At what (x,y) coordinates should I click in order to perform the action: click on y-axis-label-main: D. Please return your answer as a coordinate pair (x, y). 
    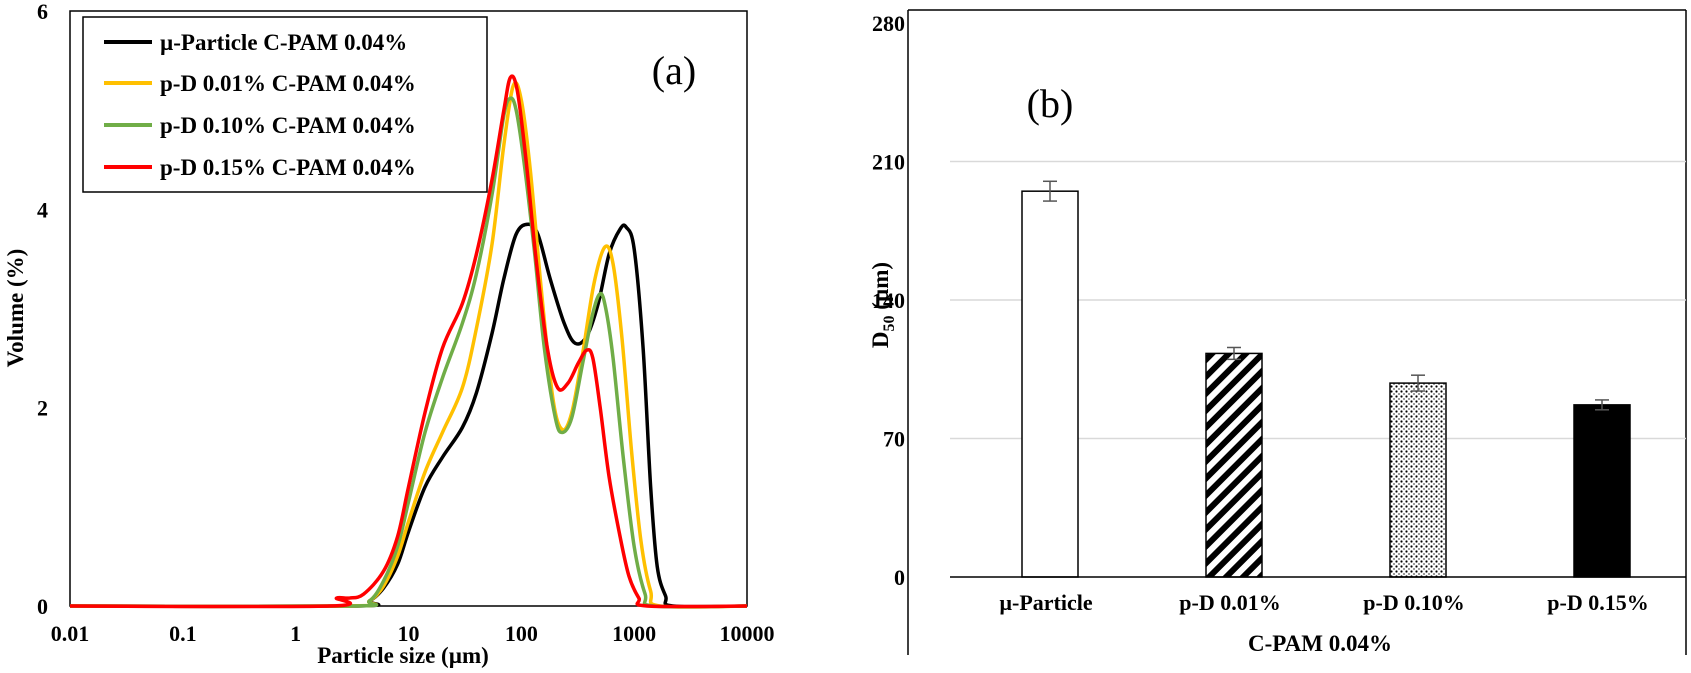
    Looking at the image, I should click on (880, 339).